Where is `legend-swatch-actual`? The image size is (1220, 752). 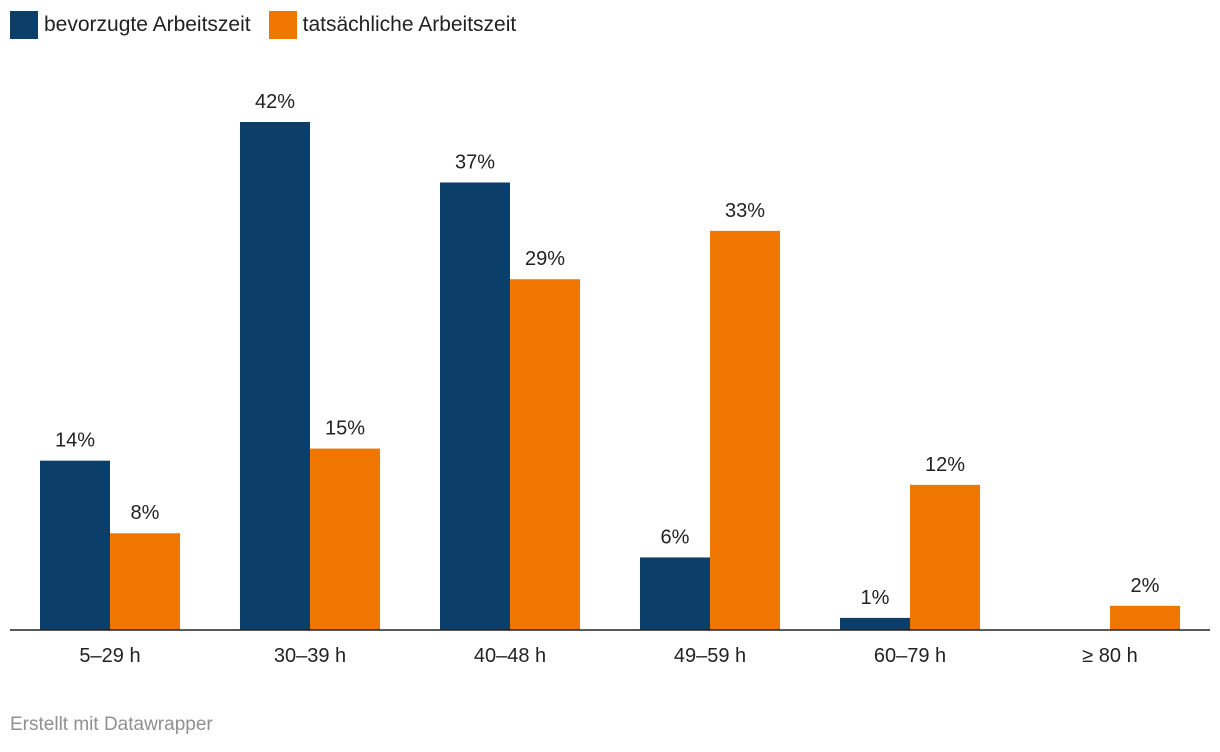
legend-swatch-actual is located at coordinates (282, 25).